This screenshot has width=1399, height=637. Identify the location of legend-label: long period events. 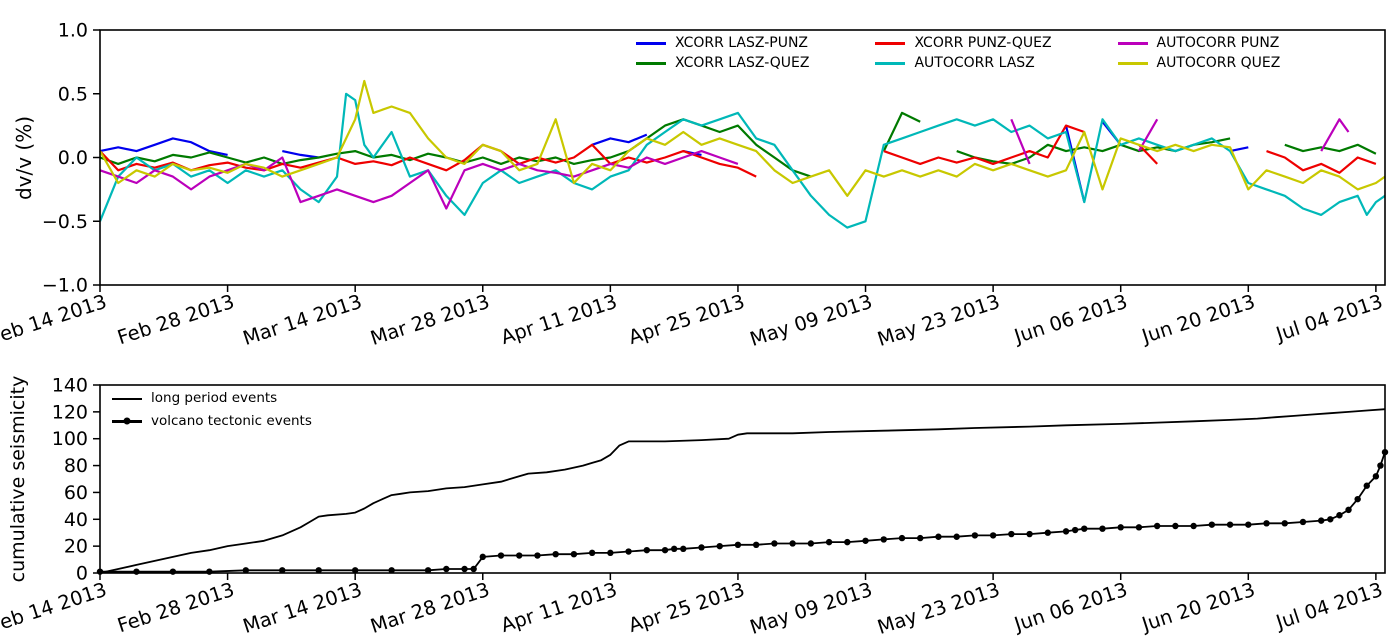
(214, 398).